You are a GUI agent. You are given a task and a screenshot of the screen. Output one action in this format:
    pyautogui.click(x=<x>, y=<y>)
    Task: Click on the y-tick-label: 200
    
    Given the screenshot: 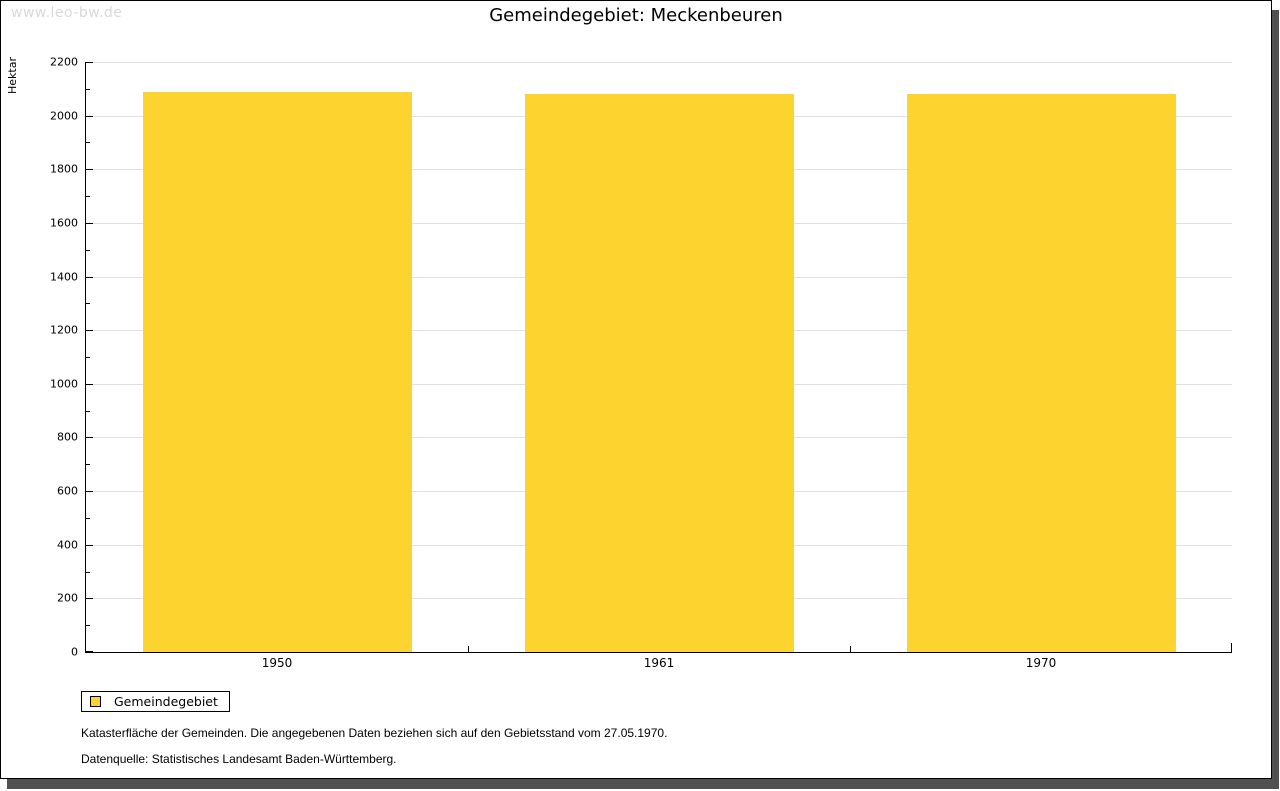 What is the action you would take?
    pyautogui.click(x=67, y=598)
    